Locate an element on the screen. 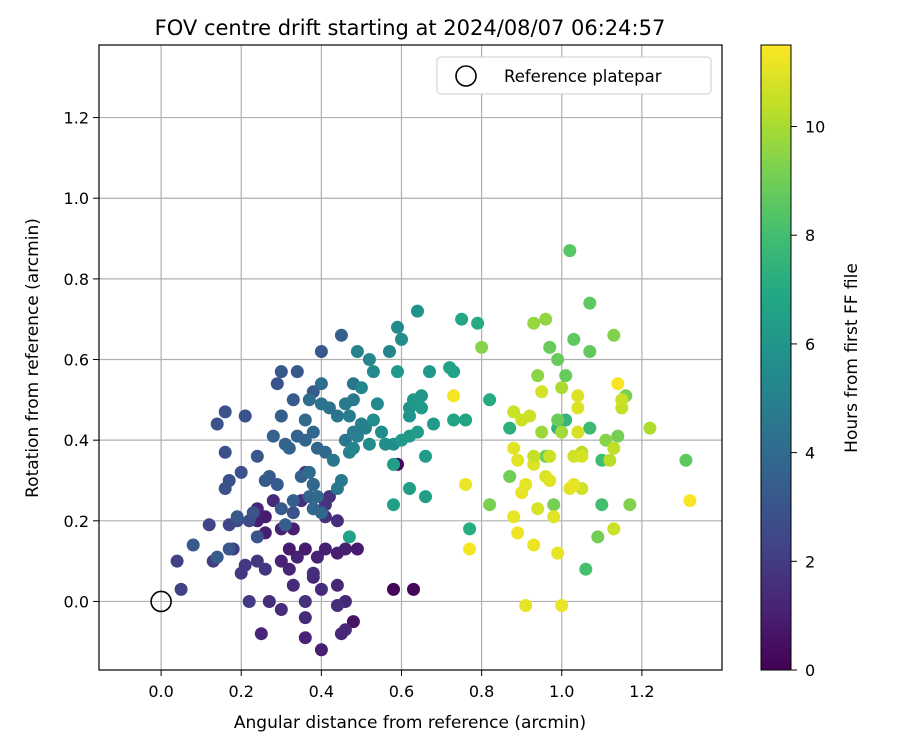 The image size is (900, 750). y-tick-label: 0.2 is located at coordinates (76, 521).